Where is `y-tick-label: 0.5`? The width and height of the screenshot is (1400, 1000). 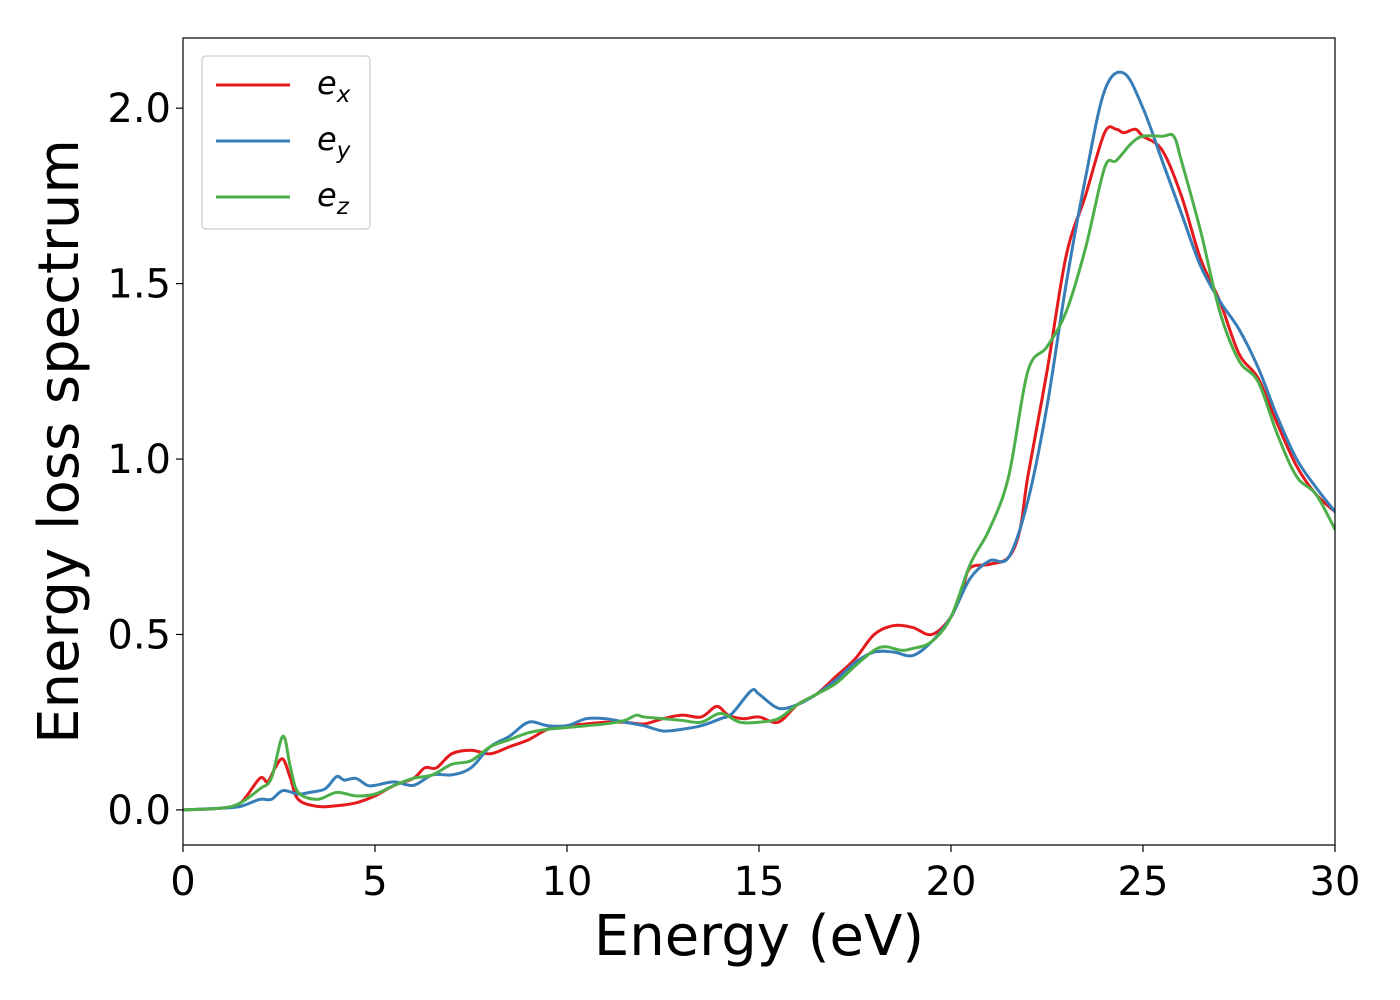 y-tick-label: 0.5 is located at coordinates (139, 635).